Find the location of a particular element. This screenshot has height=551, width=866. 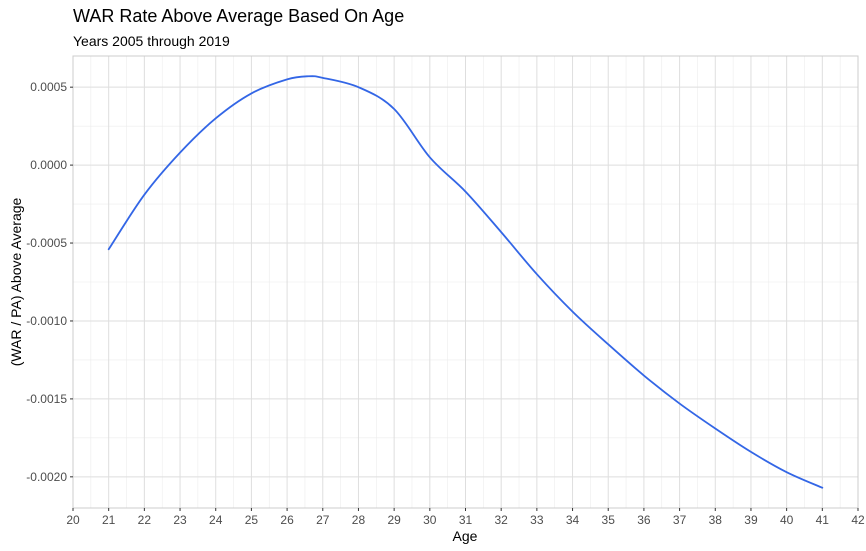

y-tick-label: -0.0010 is located at coordinates (46, 321).